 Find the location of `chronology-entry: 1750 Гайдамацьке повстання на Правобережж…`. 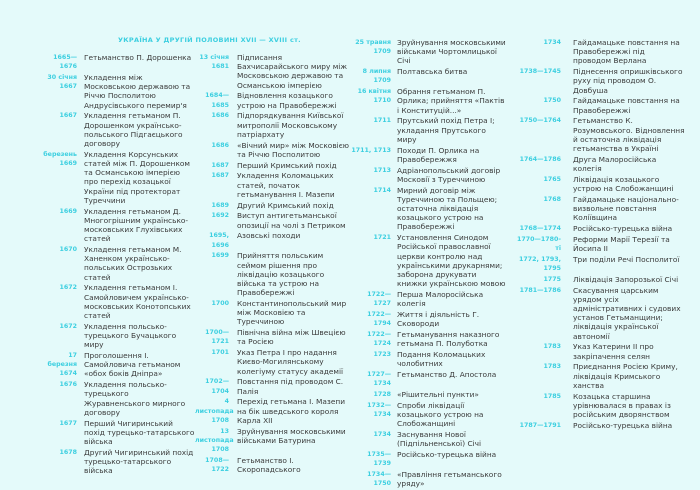

chronology-entry: 1750 Гайдамацьке повстання на Правобережж… is located at coordinates (600, 105).